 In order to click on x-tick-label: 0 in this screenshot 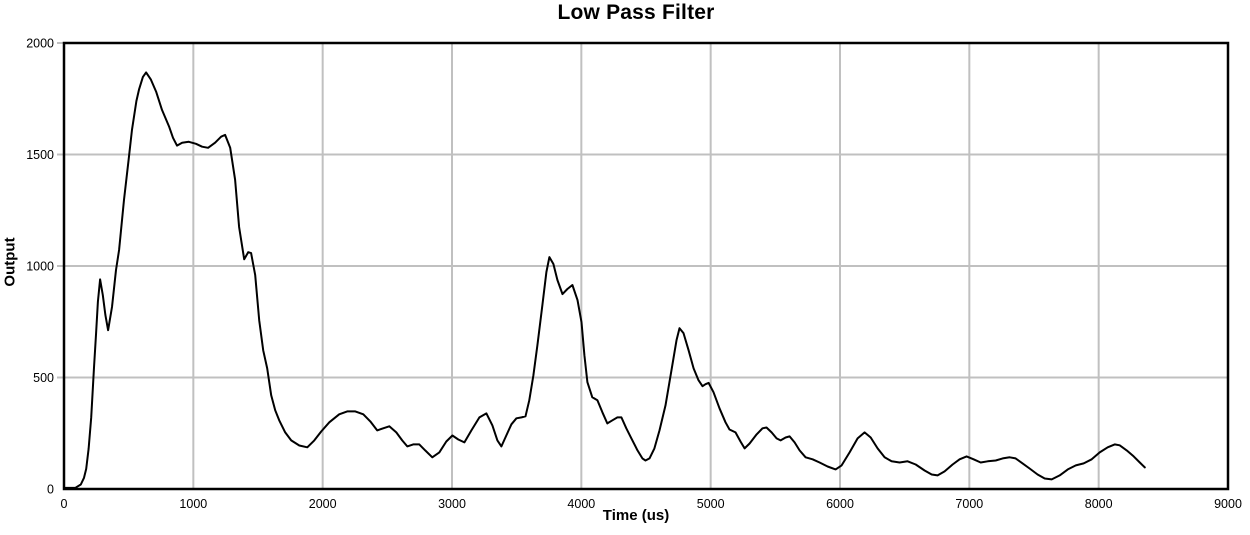, I will do `click(64, 504)`.